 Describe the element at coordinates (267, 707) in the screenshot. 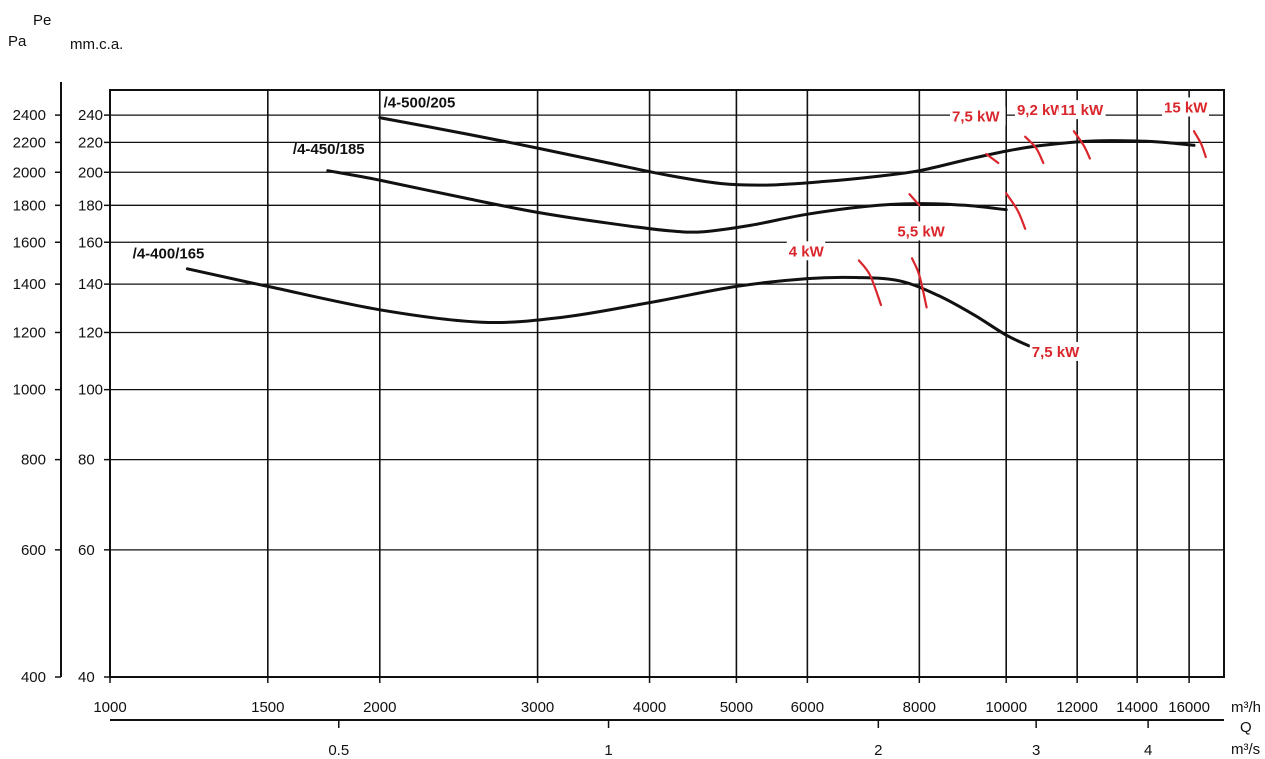

I see `x-tick-label: 1500` at that location.